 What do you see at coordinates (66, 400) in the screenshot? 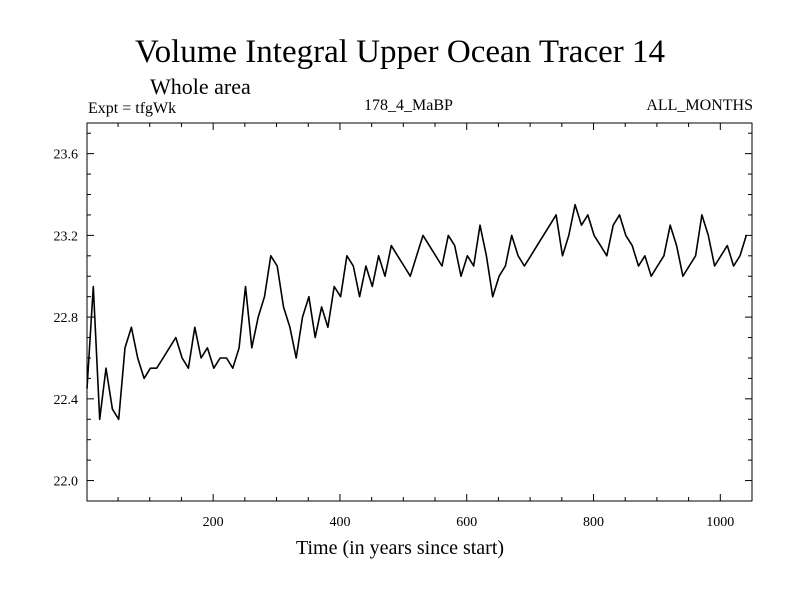
I see `y-tick-label: 22.4` at bounding box center [66, 400].